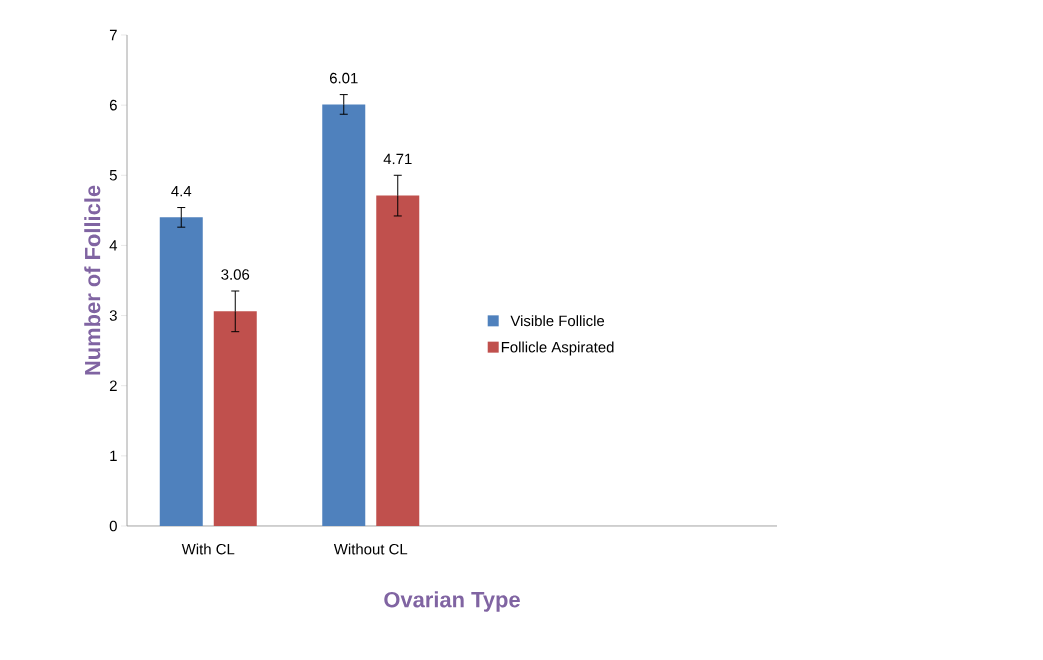 This screenshot has height=660, width=1043. What do you see at coordinates (113, 175) in the screenshot?
I see `y-tick-label: 5` at bounding box center [113, 175].